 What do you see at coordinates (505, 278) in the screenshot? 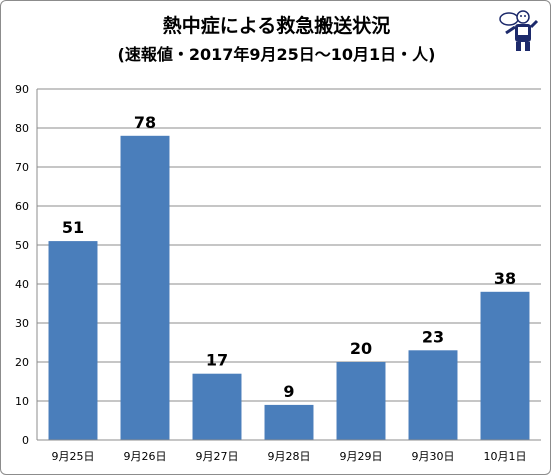
I see `data-label: 38` at bounding box center [505, 278].